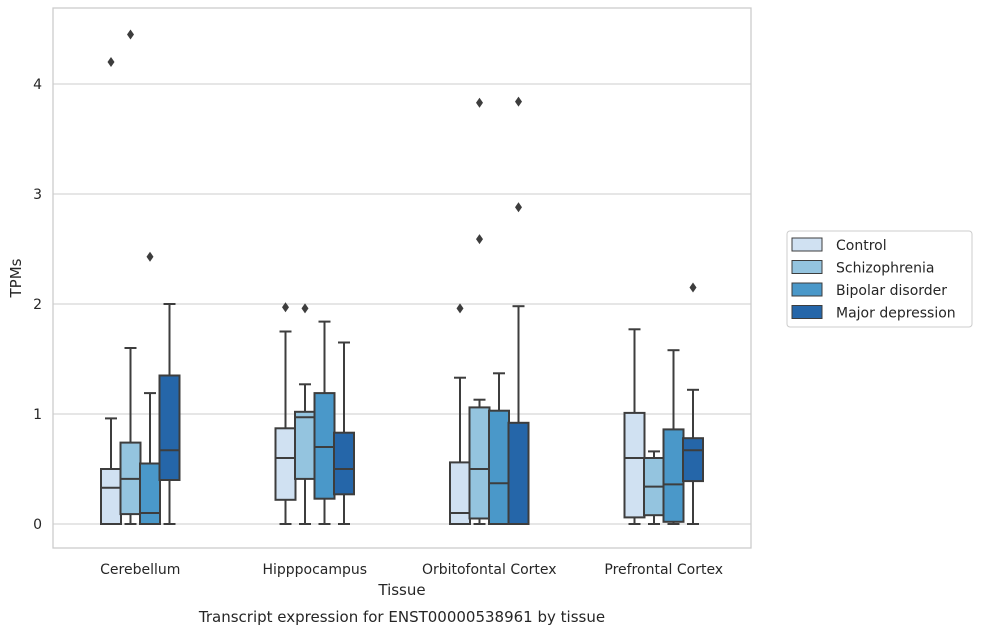 This screenshot has height=634, width=983. Describe the element at coordinates (663, 570) in the screenshot. I see `x-tick-label: Prefrontal Cortex` at that location.